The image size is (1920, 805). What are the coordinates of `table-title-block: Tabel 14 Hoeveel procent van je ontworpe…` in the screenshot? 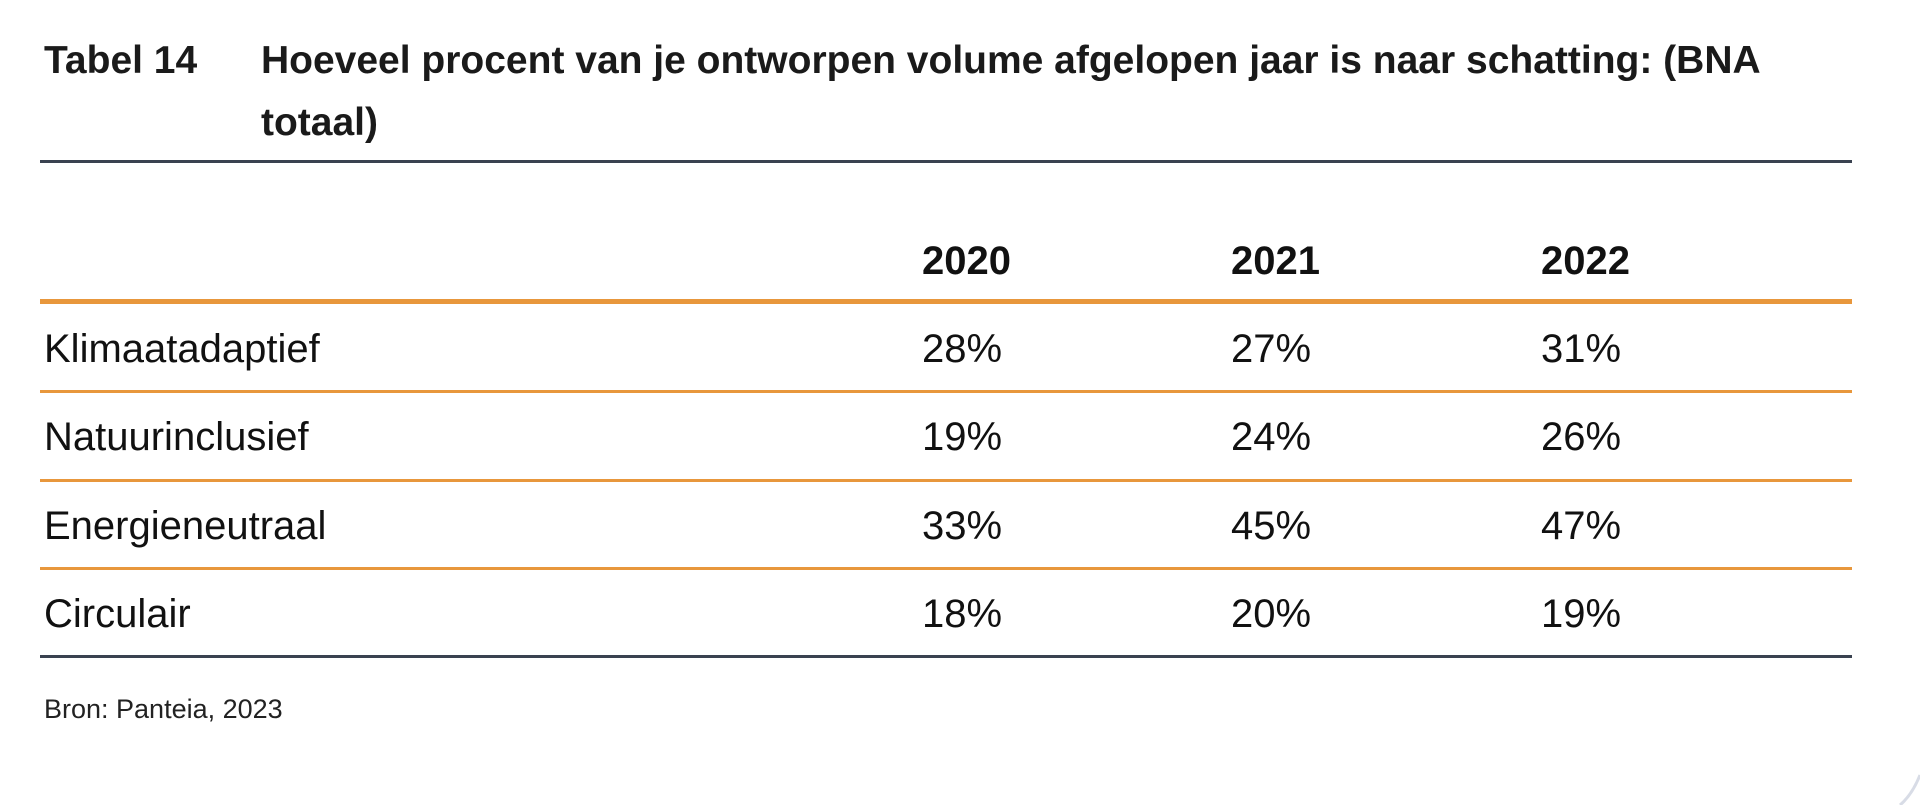 It's located at (942, 92).